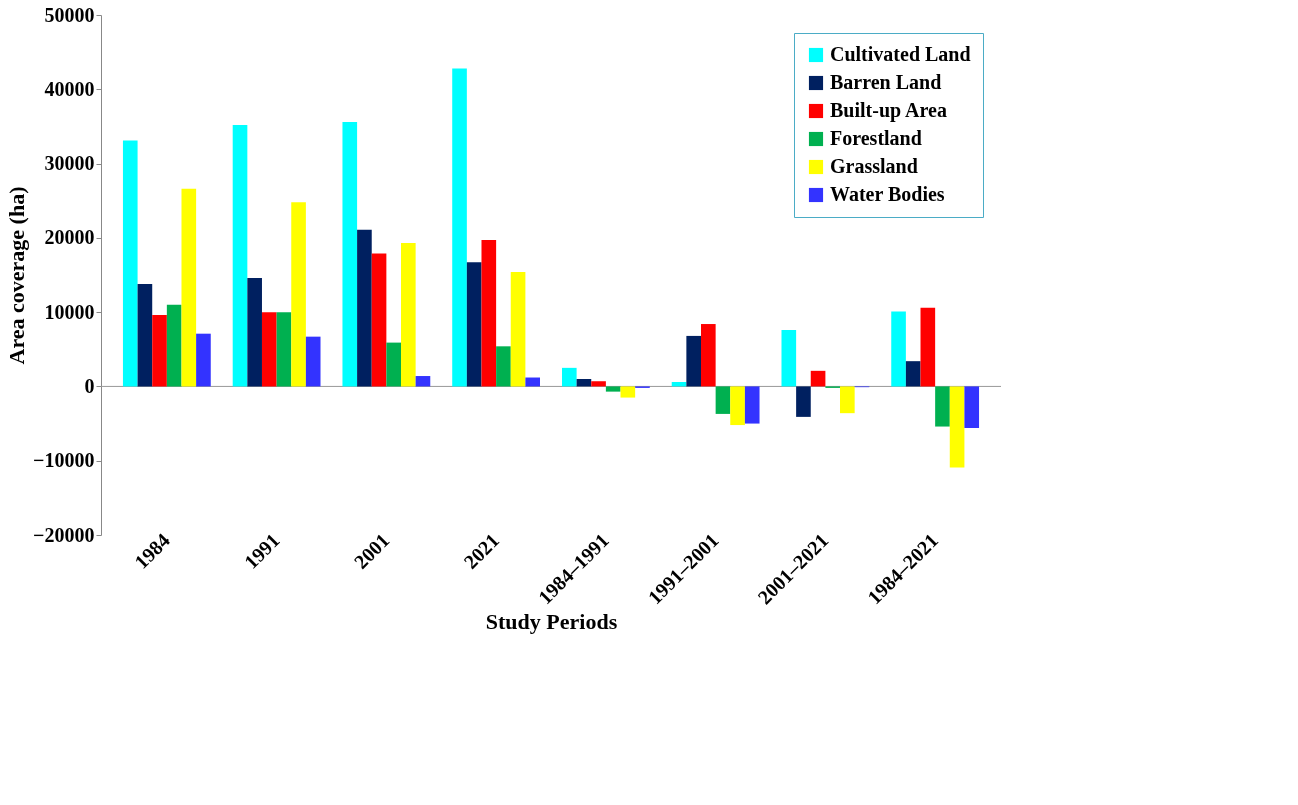 The image size is (1298, 805). Describe the element at coordinates (64, 534) in the screenshot. I see `y-tick-label: −20000` at that location.